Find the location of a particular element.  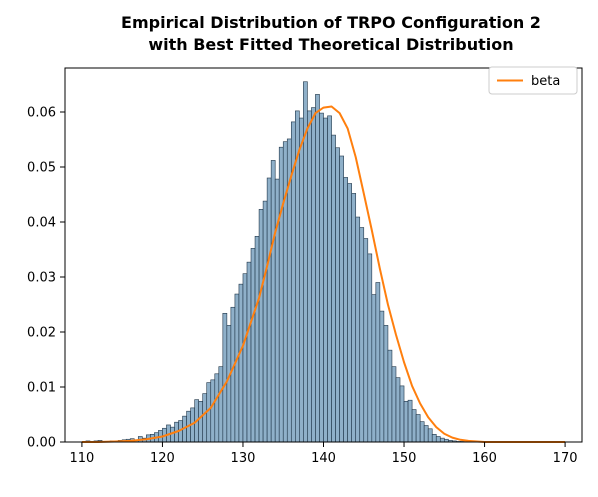

x-tick-label: 120 is located at coordinates (162, 458).